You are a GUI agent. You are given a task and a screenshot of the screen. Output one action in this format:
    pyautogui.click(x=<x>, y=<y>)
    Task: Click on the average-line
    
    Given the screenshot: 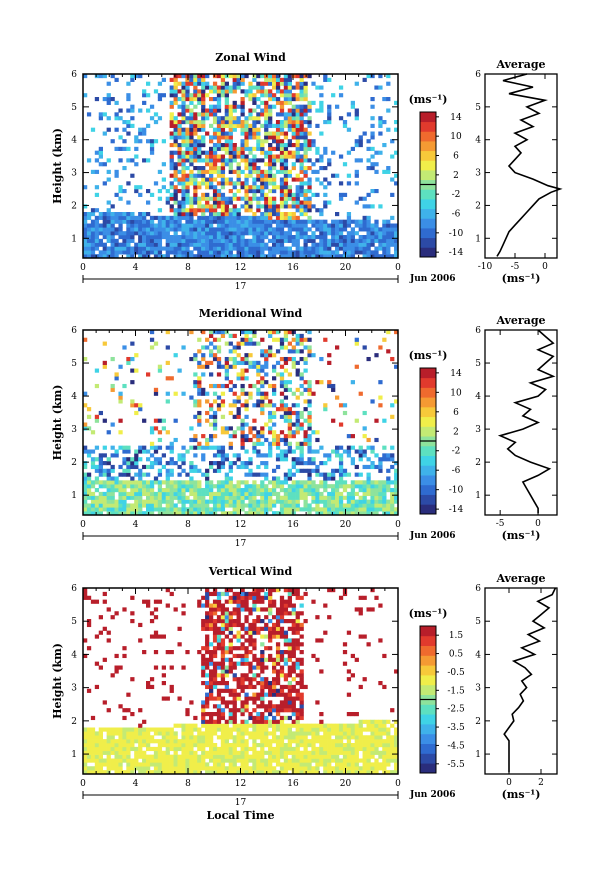 What is the action you would take?
    pyautogui.click(x=529, y=165)
    